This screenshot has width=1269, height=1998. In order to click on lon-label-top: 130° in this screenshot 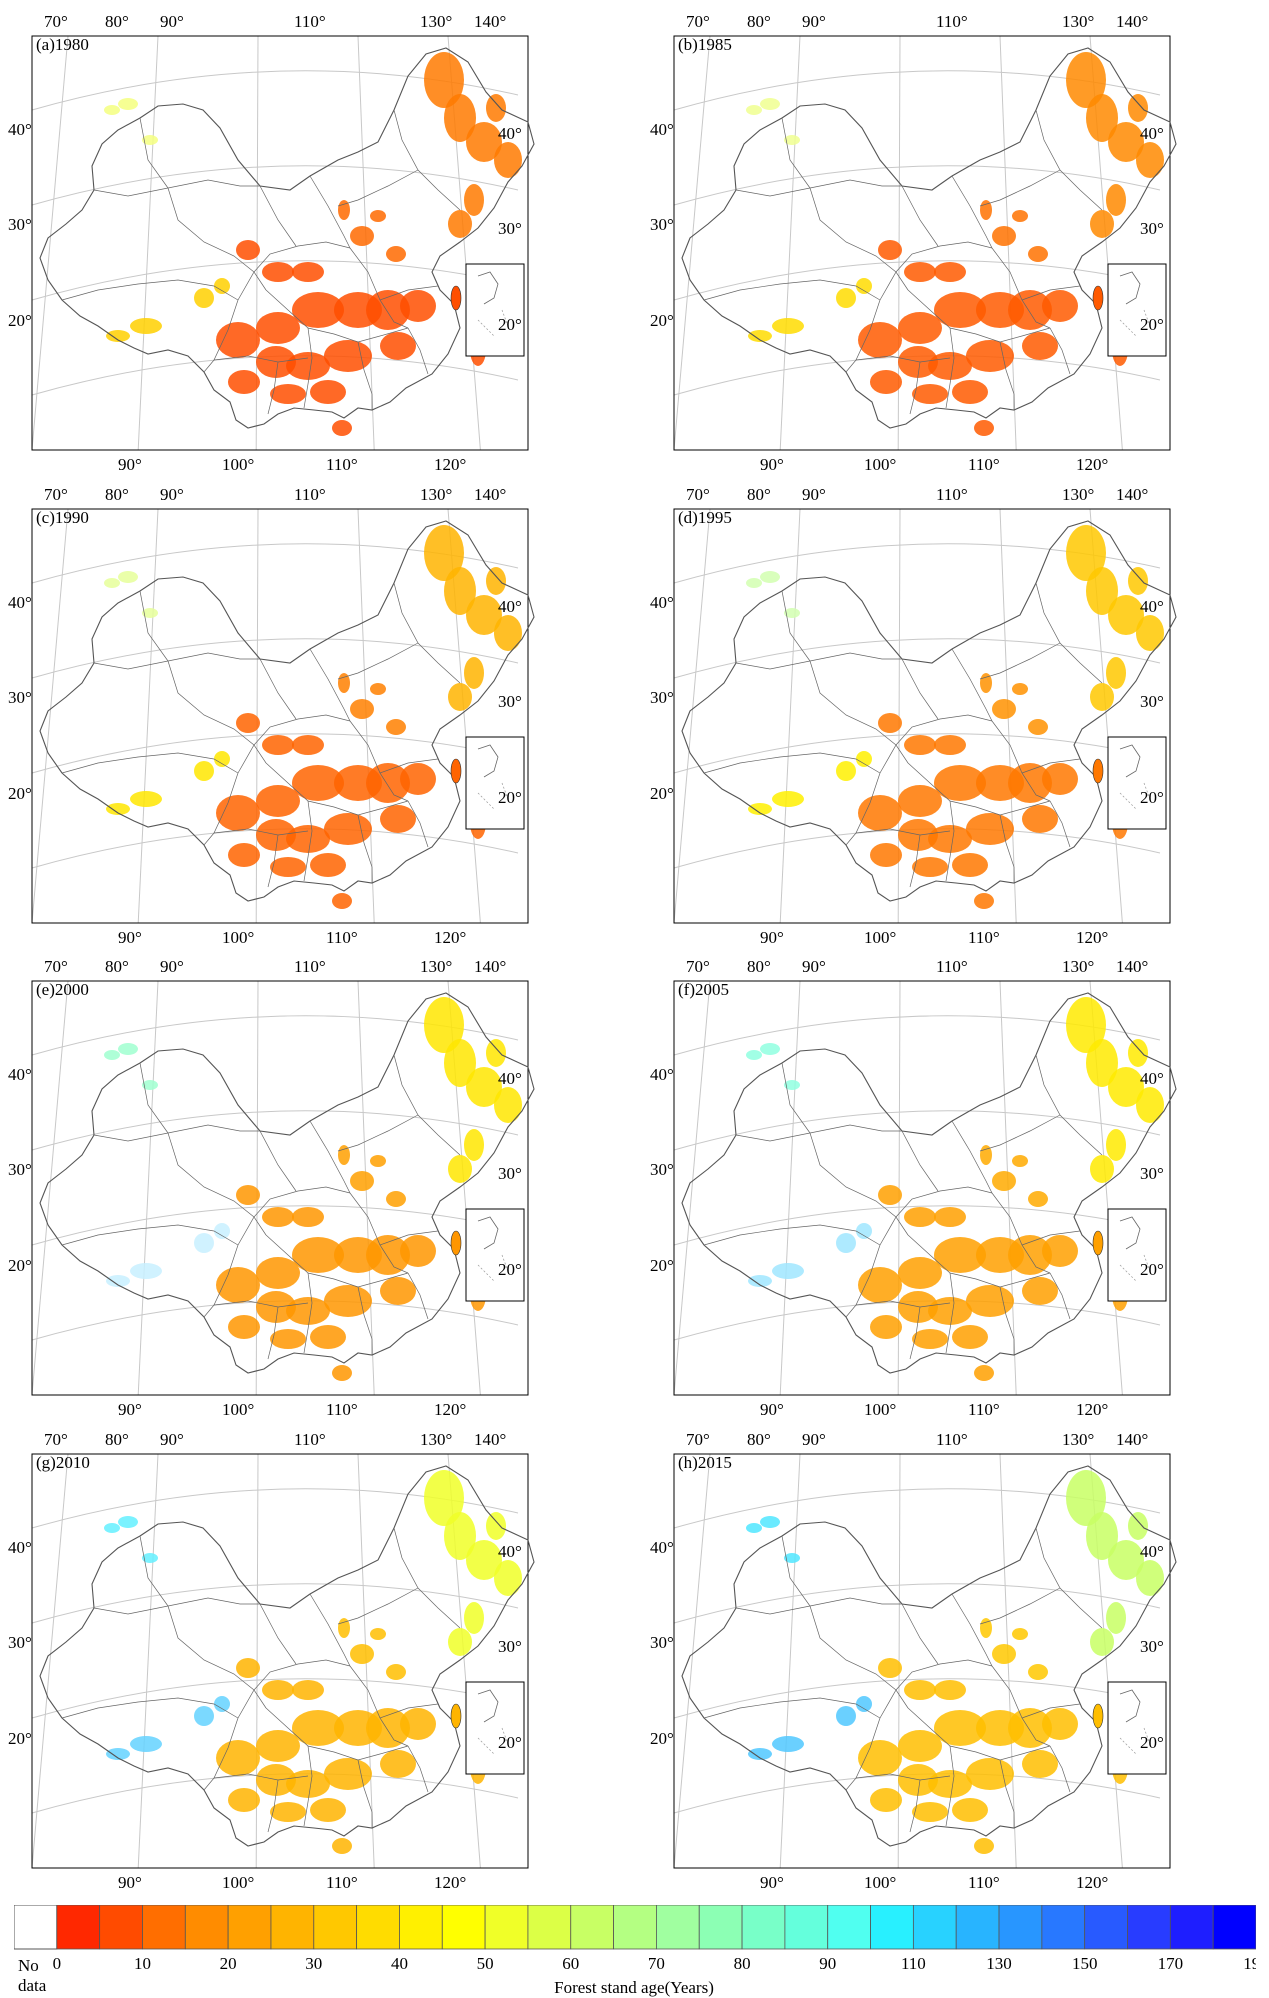, I will do `click(436, 494)`.